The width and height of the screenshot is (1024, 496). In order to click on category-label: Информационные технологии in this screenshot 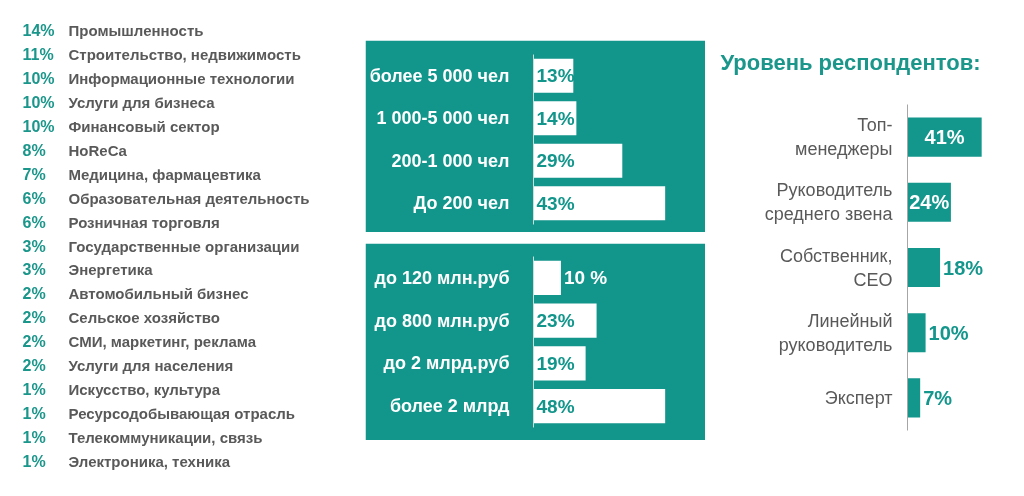, I will do `click(181, 78)`.